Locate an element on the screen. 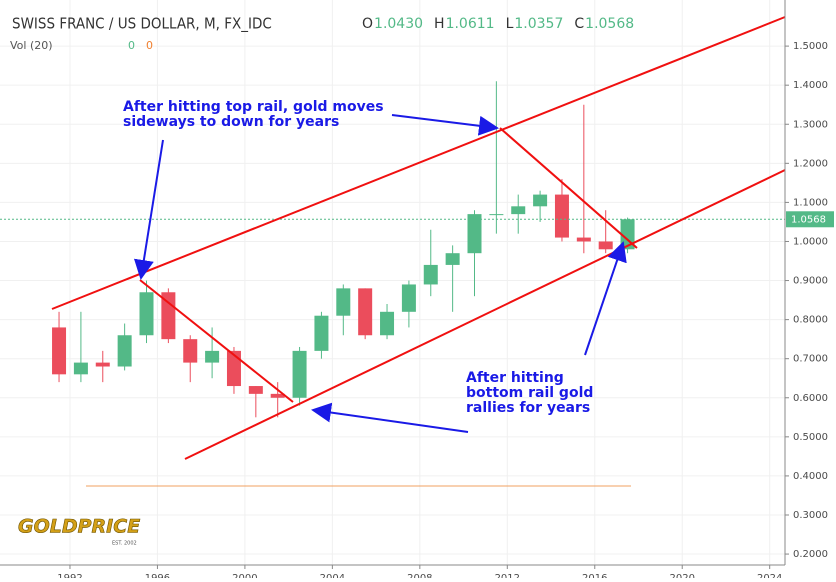  x-tick-label: 2012 is located at coordinates (507, 575).